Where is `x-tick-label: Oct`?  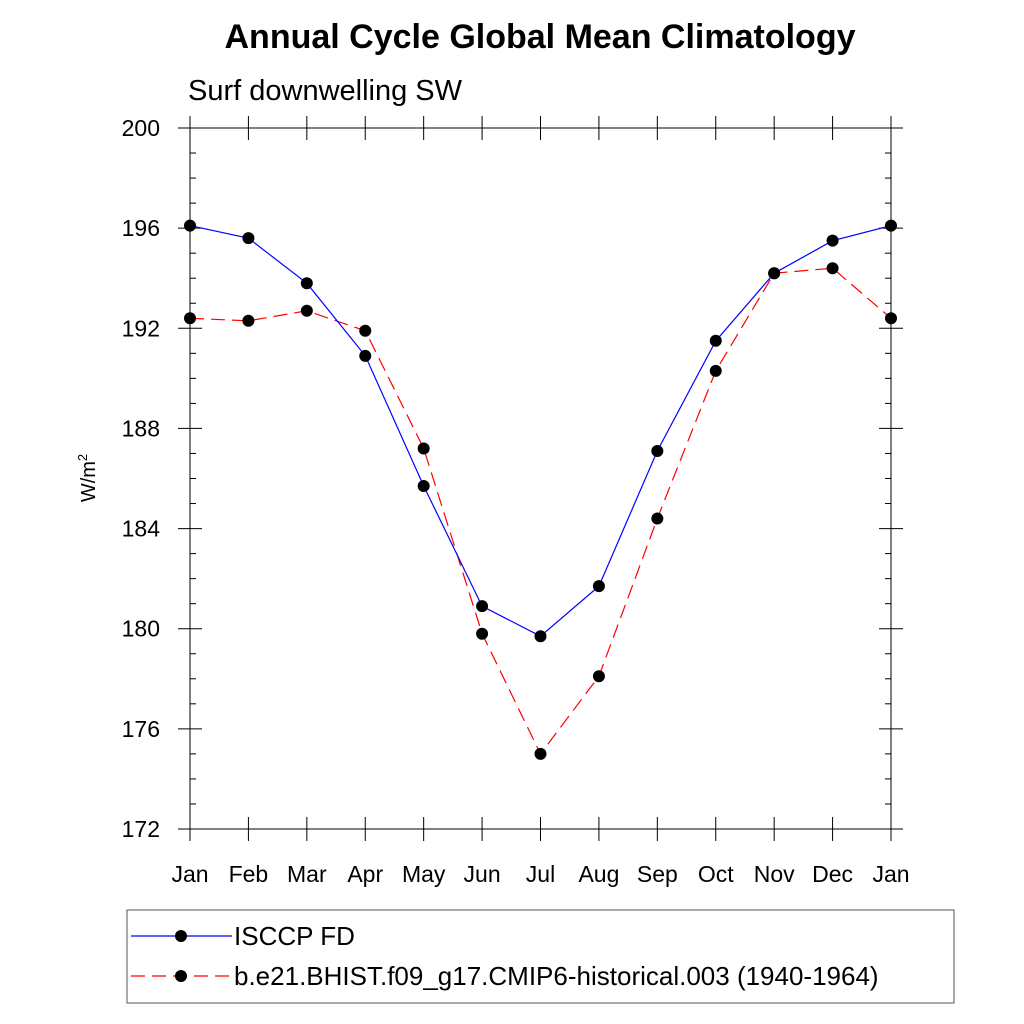
x-tick-label: Oct is located at coordinates (716, 874).